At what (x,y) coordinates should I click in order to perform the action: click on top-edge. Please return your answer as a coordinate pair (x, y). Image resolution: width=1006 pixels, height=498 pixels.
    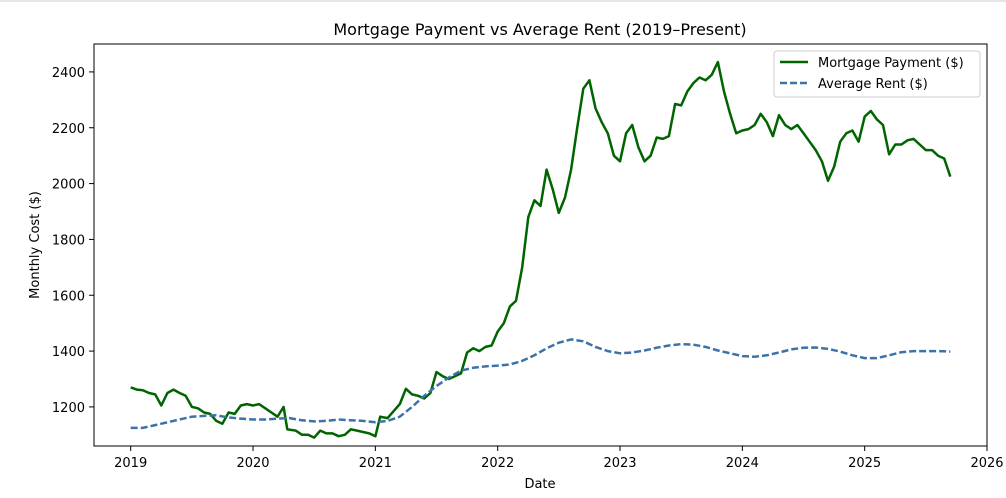
    Looking at the image, I should click on (503, 1).